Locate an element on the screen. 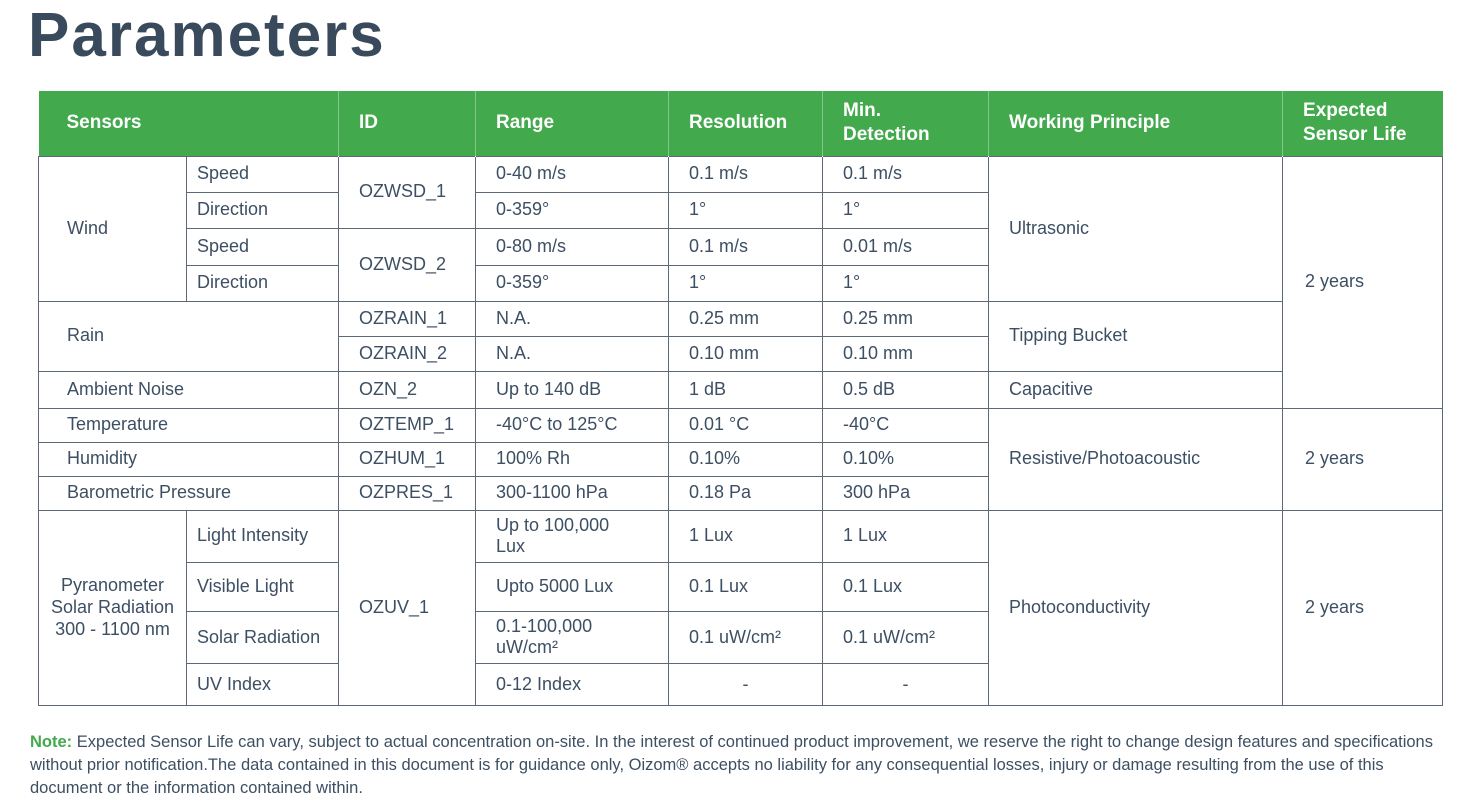 The height and width of the screenshot is (808, 1480). cell-sensor: Barometric Pressure is located at coordinates (188, 493).